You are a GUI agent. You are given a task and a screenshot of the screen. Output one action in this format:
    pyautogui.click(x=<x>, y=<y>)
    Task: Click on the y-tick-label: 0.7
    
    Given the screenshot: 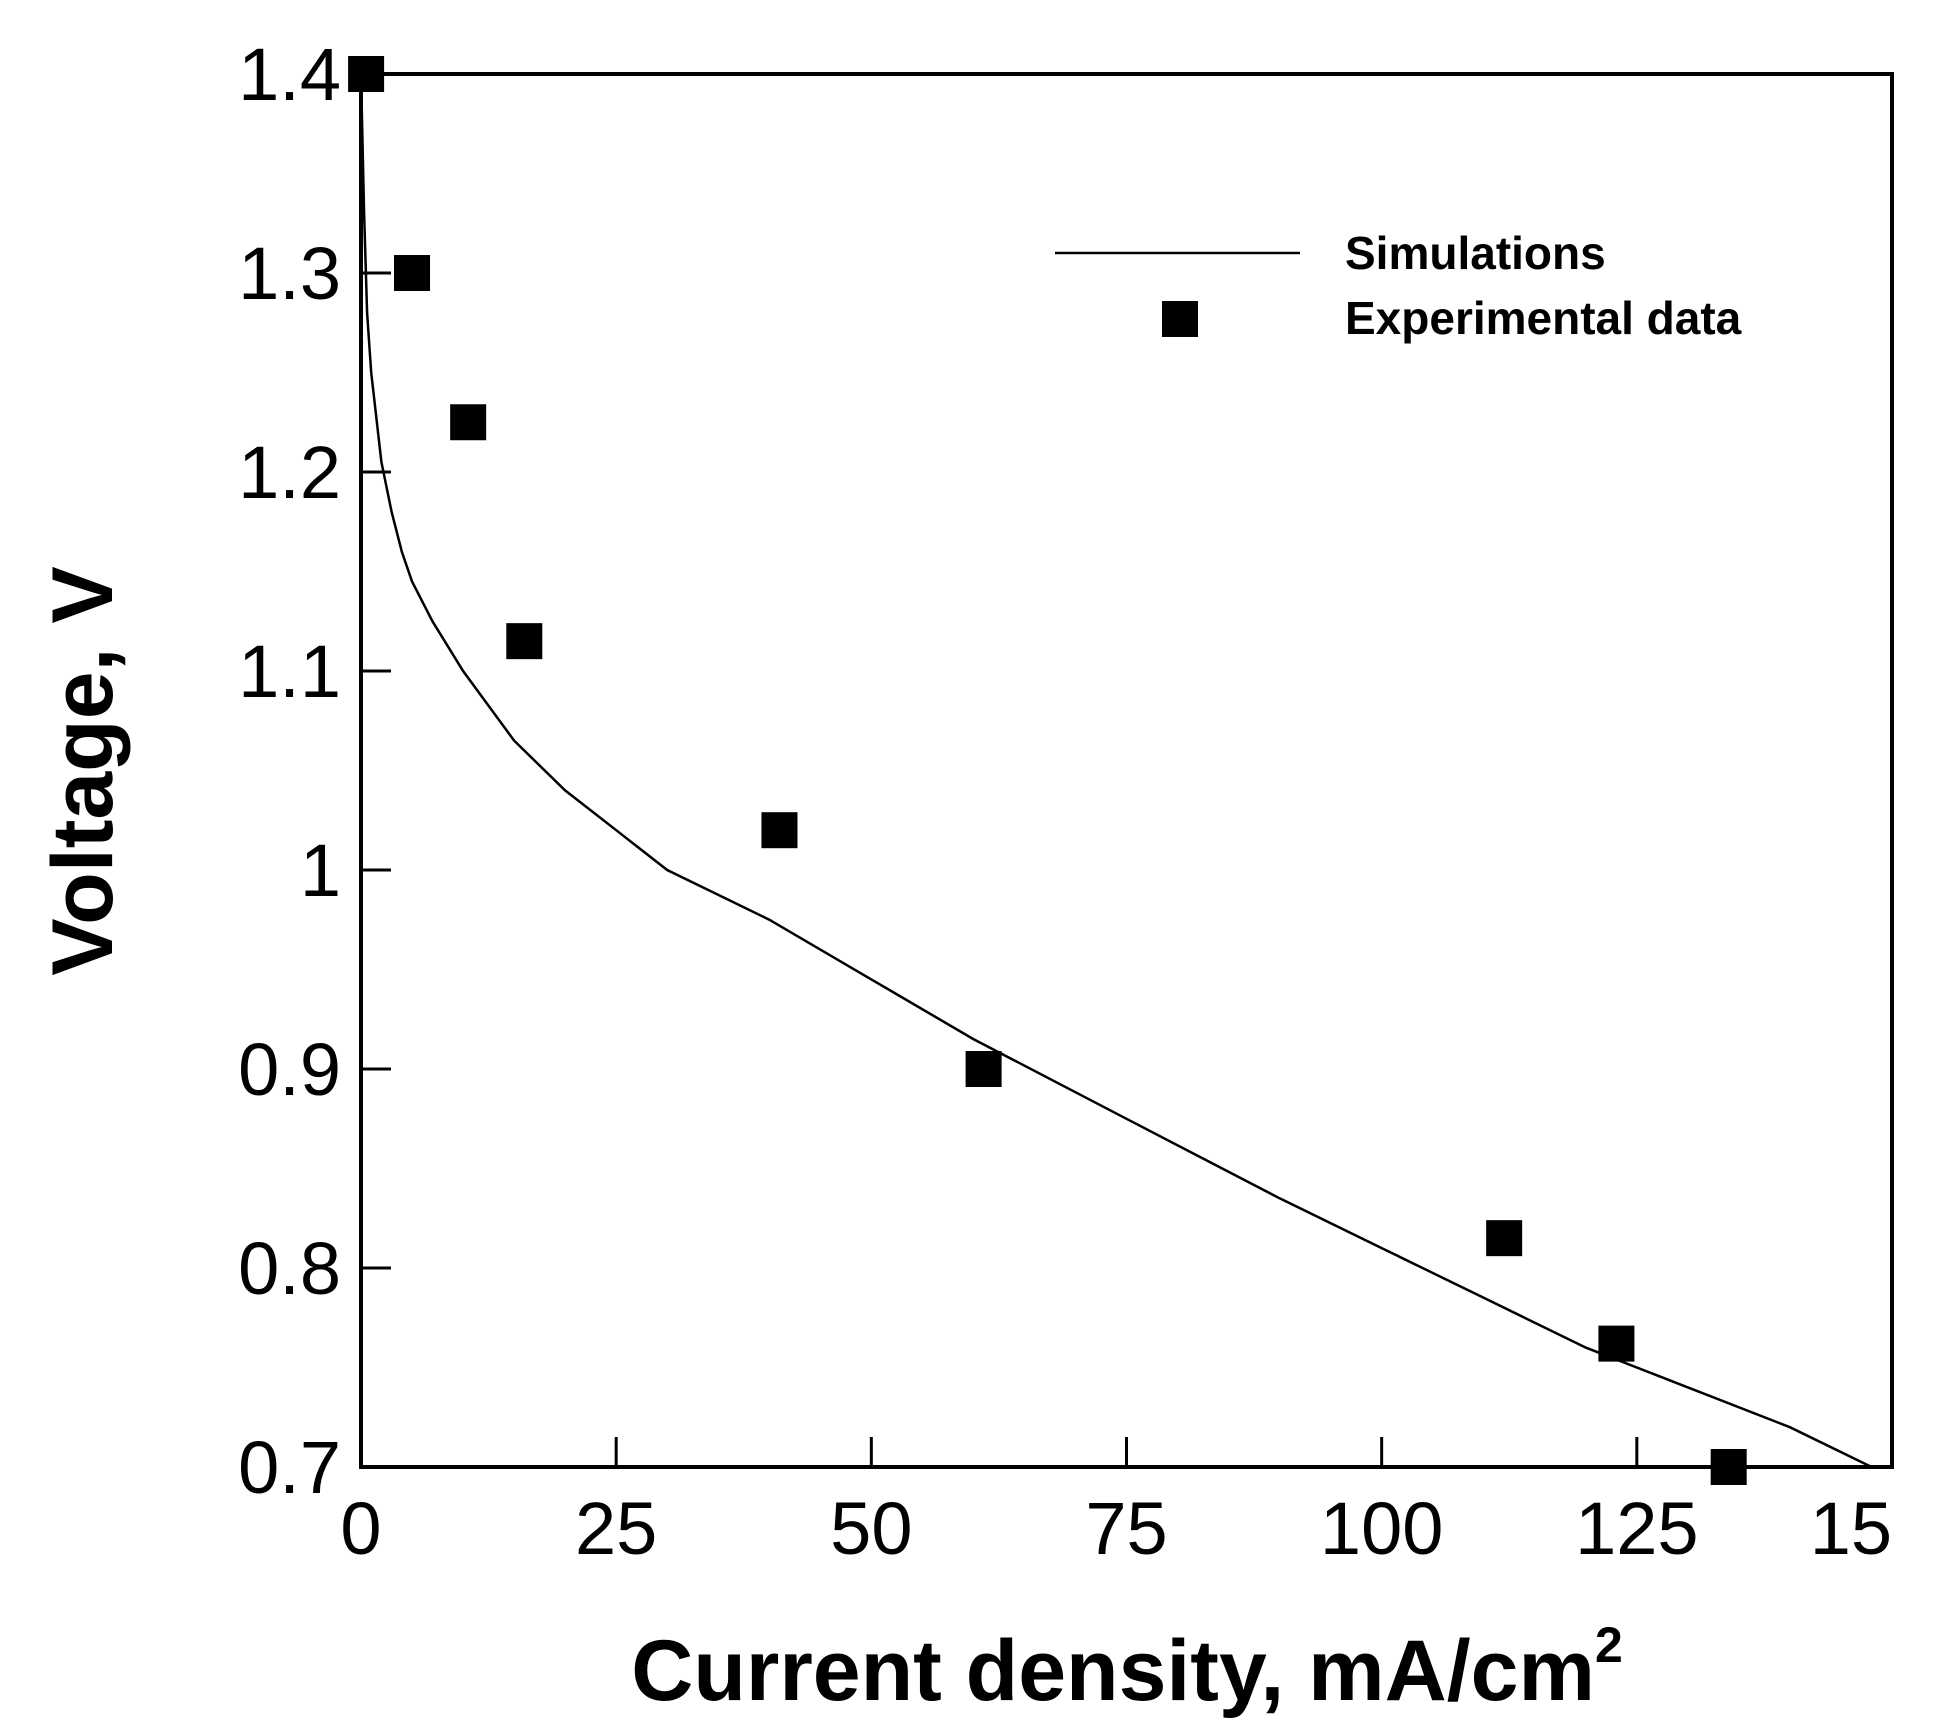 What is the action you would take?
    pyautogui.click(x=289, y=1467)
    